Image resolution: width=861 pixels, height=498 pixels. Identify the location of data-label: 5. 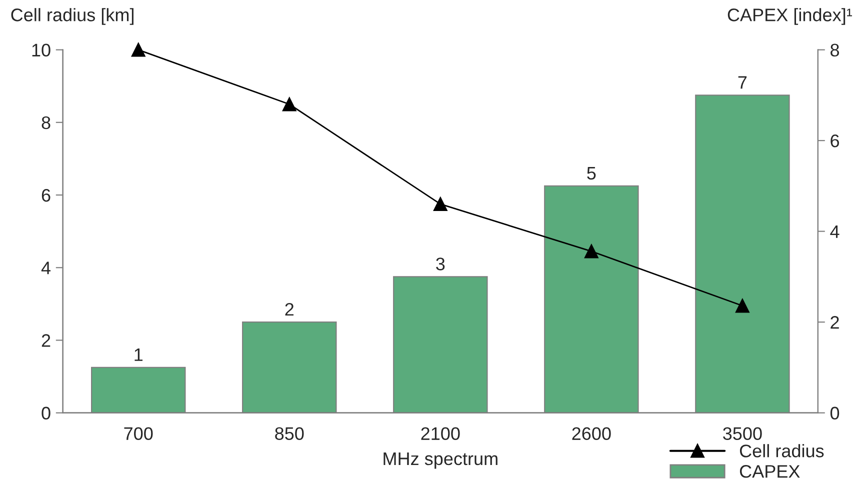
(591, 173).